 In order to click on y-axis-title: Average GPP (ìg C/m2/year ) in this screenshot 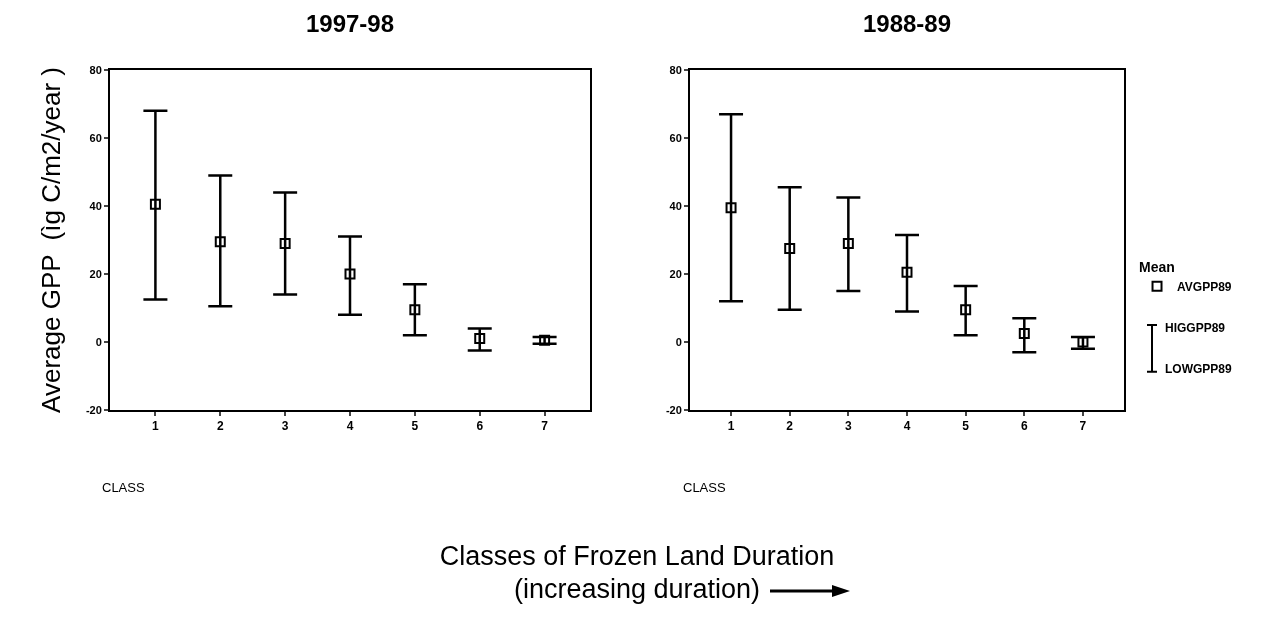, I will do `click(50, 240)`.